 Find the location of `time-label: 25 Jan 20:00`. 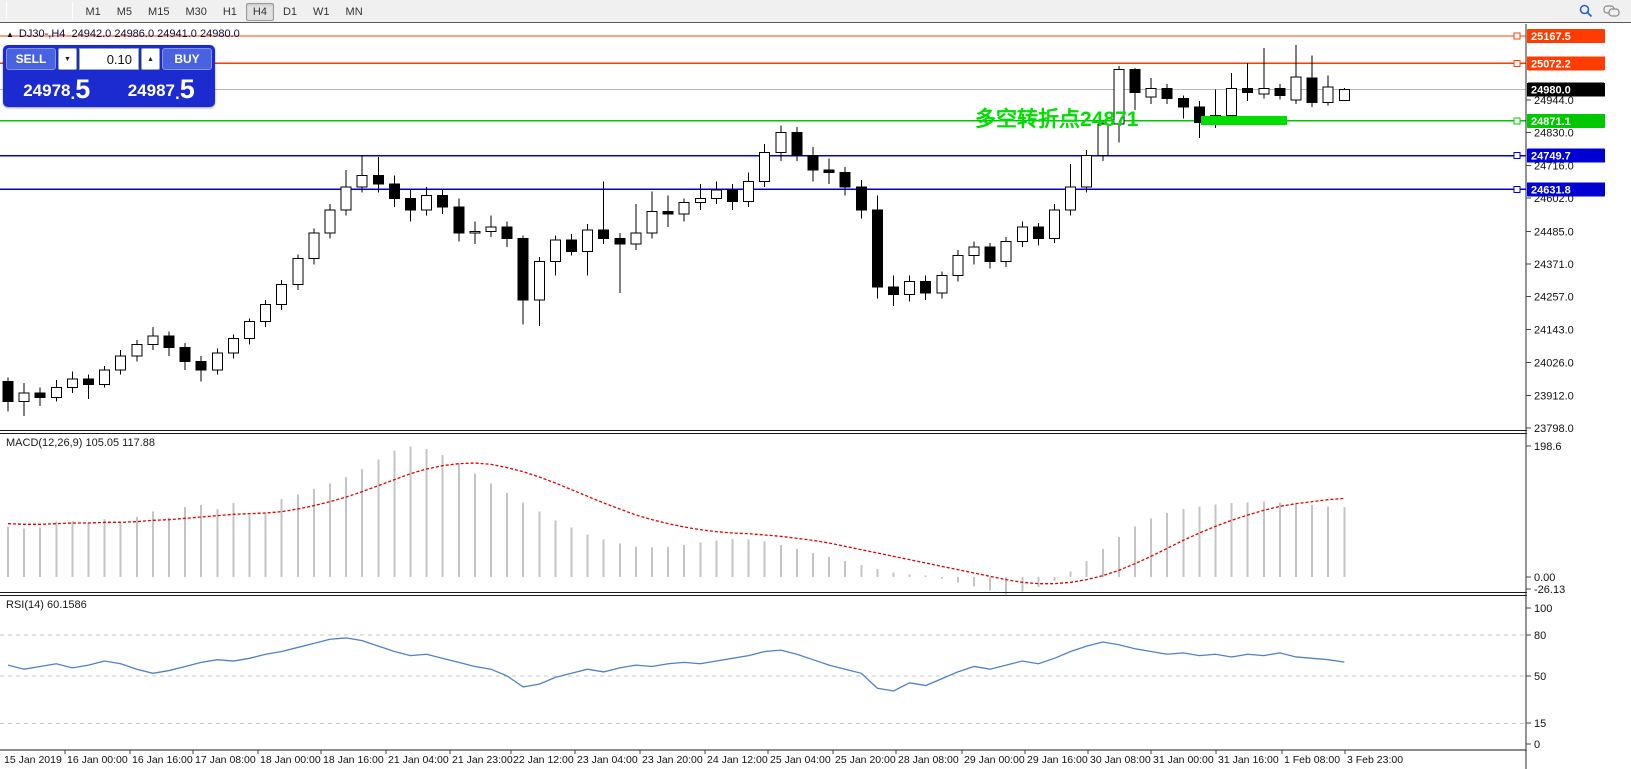

time-label: 25 Jan 20:00 is located at coordinates (865, 760).